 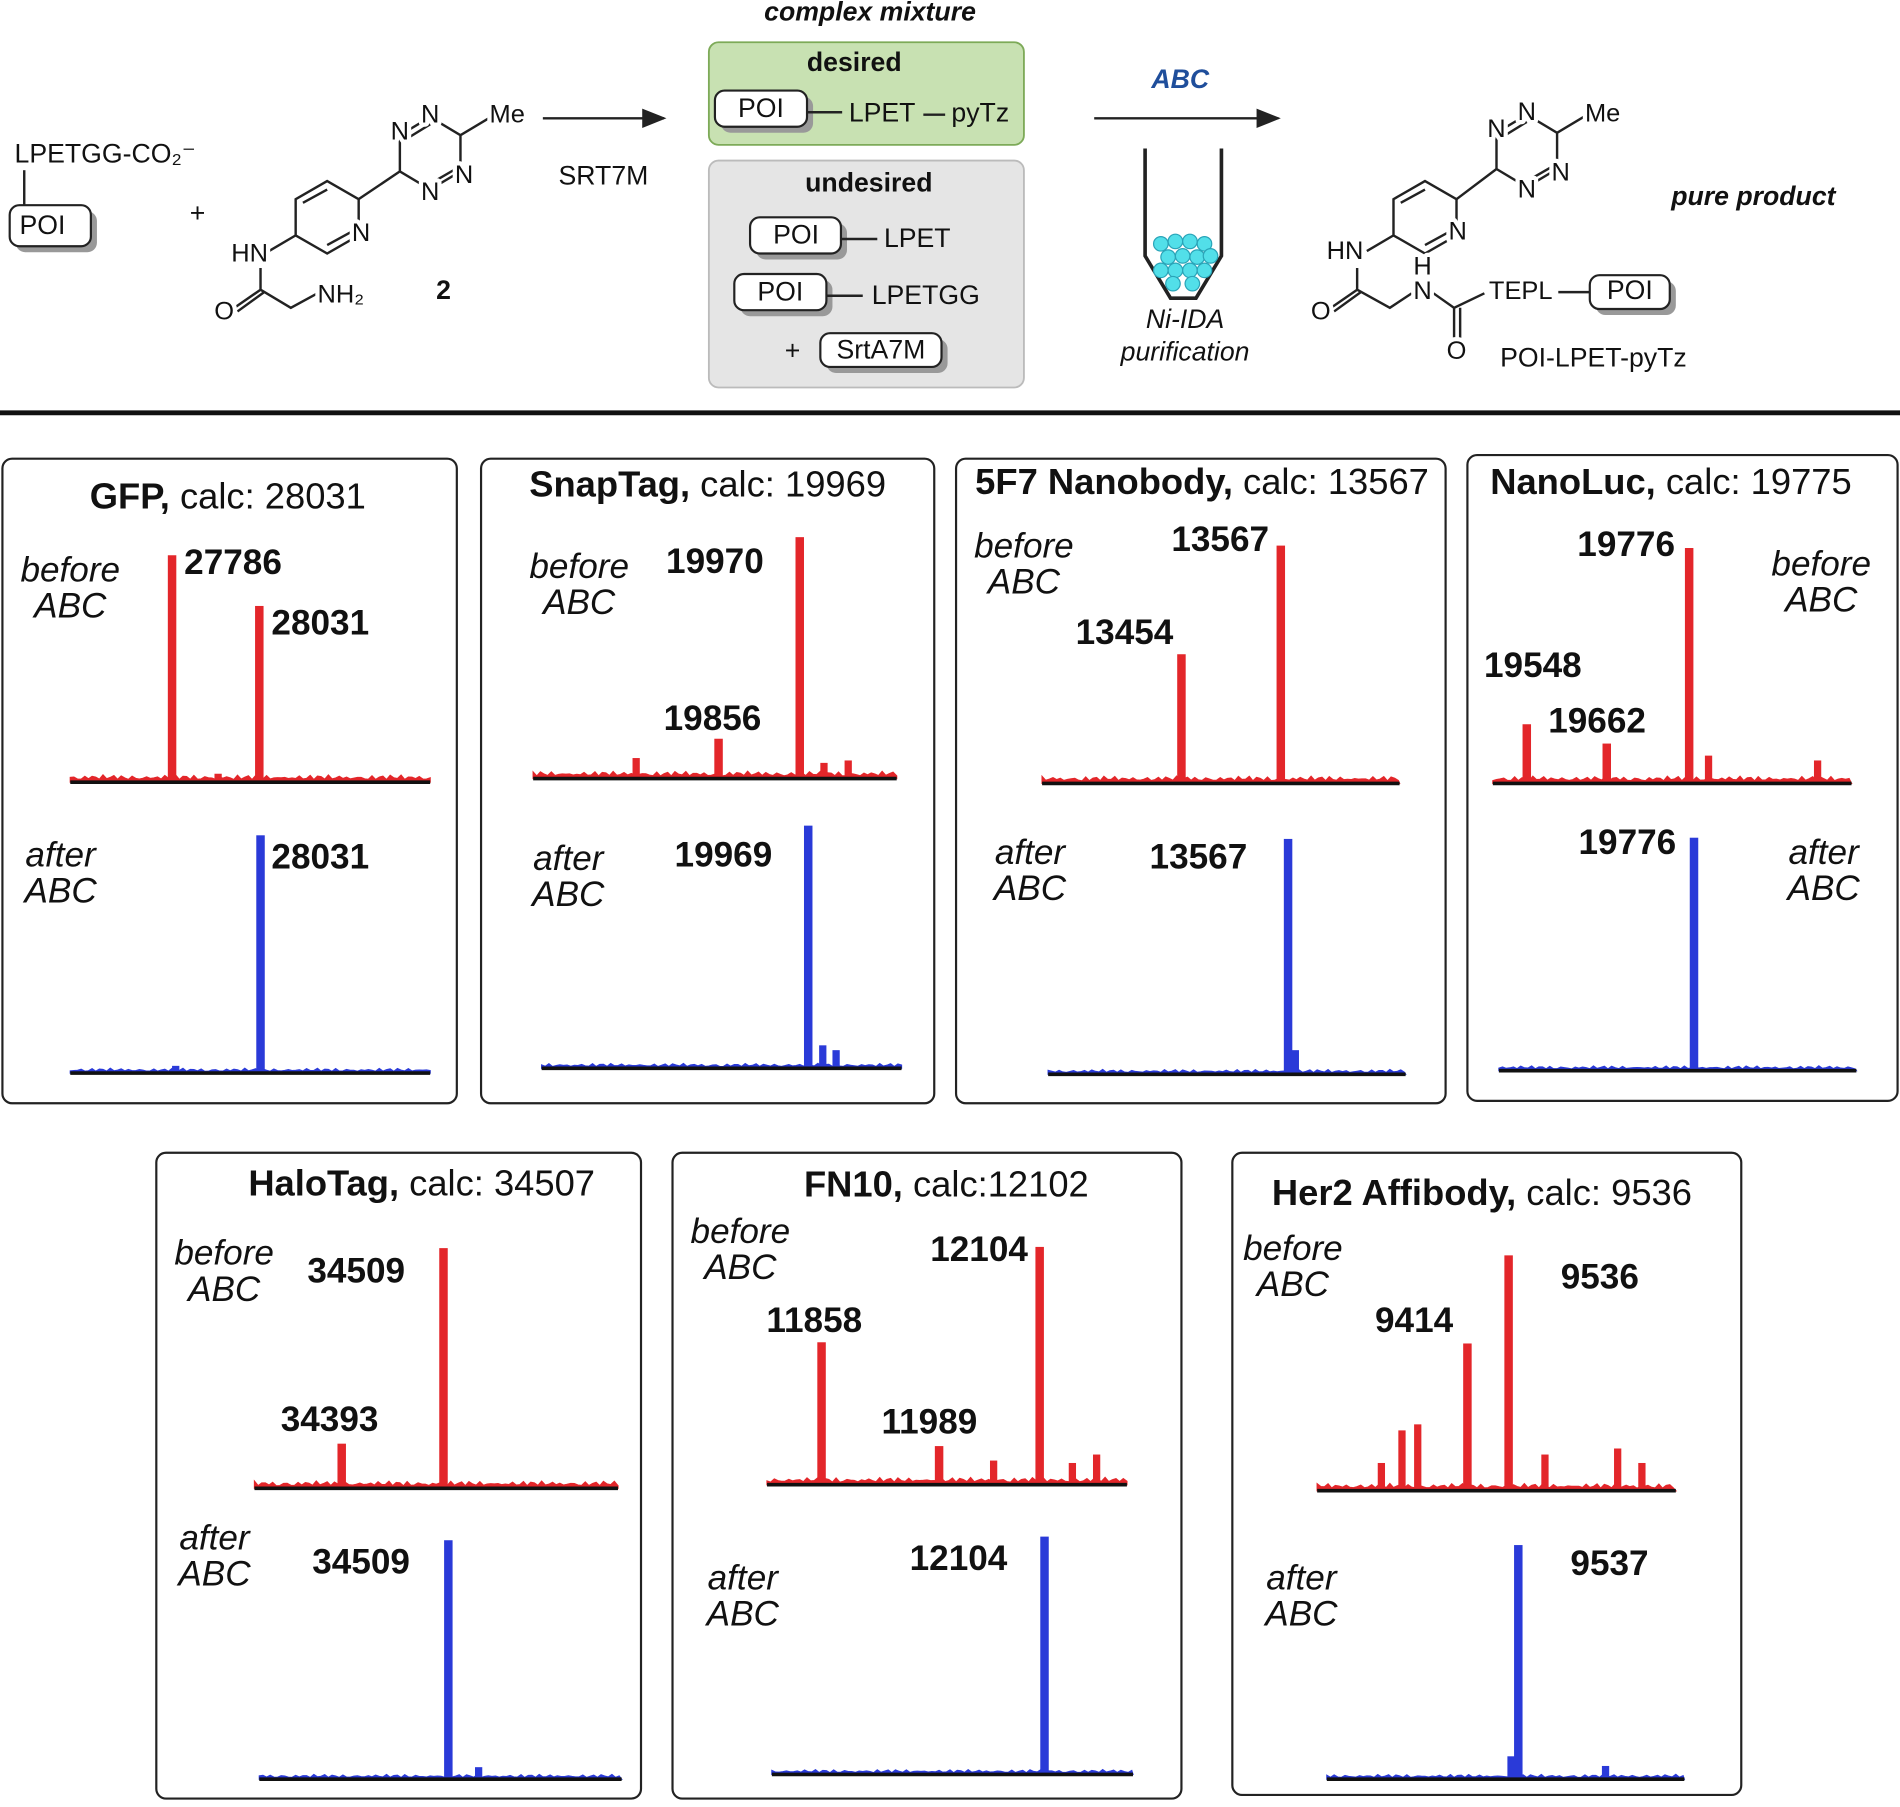 What do you see at coordinates (268, 495) in the screenshot?
I see `calc-mass: calc: 28031` at bounding box center [268, 495].